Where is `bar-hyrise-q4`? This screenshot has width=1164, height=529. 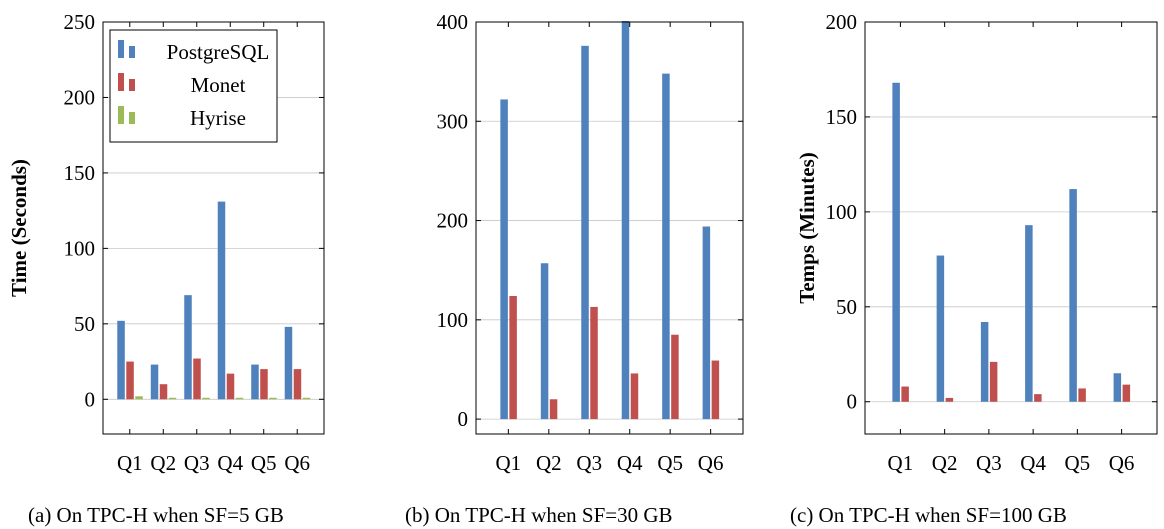
bar-hyrise-q4 is located at coordinates (239, 398).